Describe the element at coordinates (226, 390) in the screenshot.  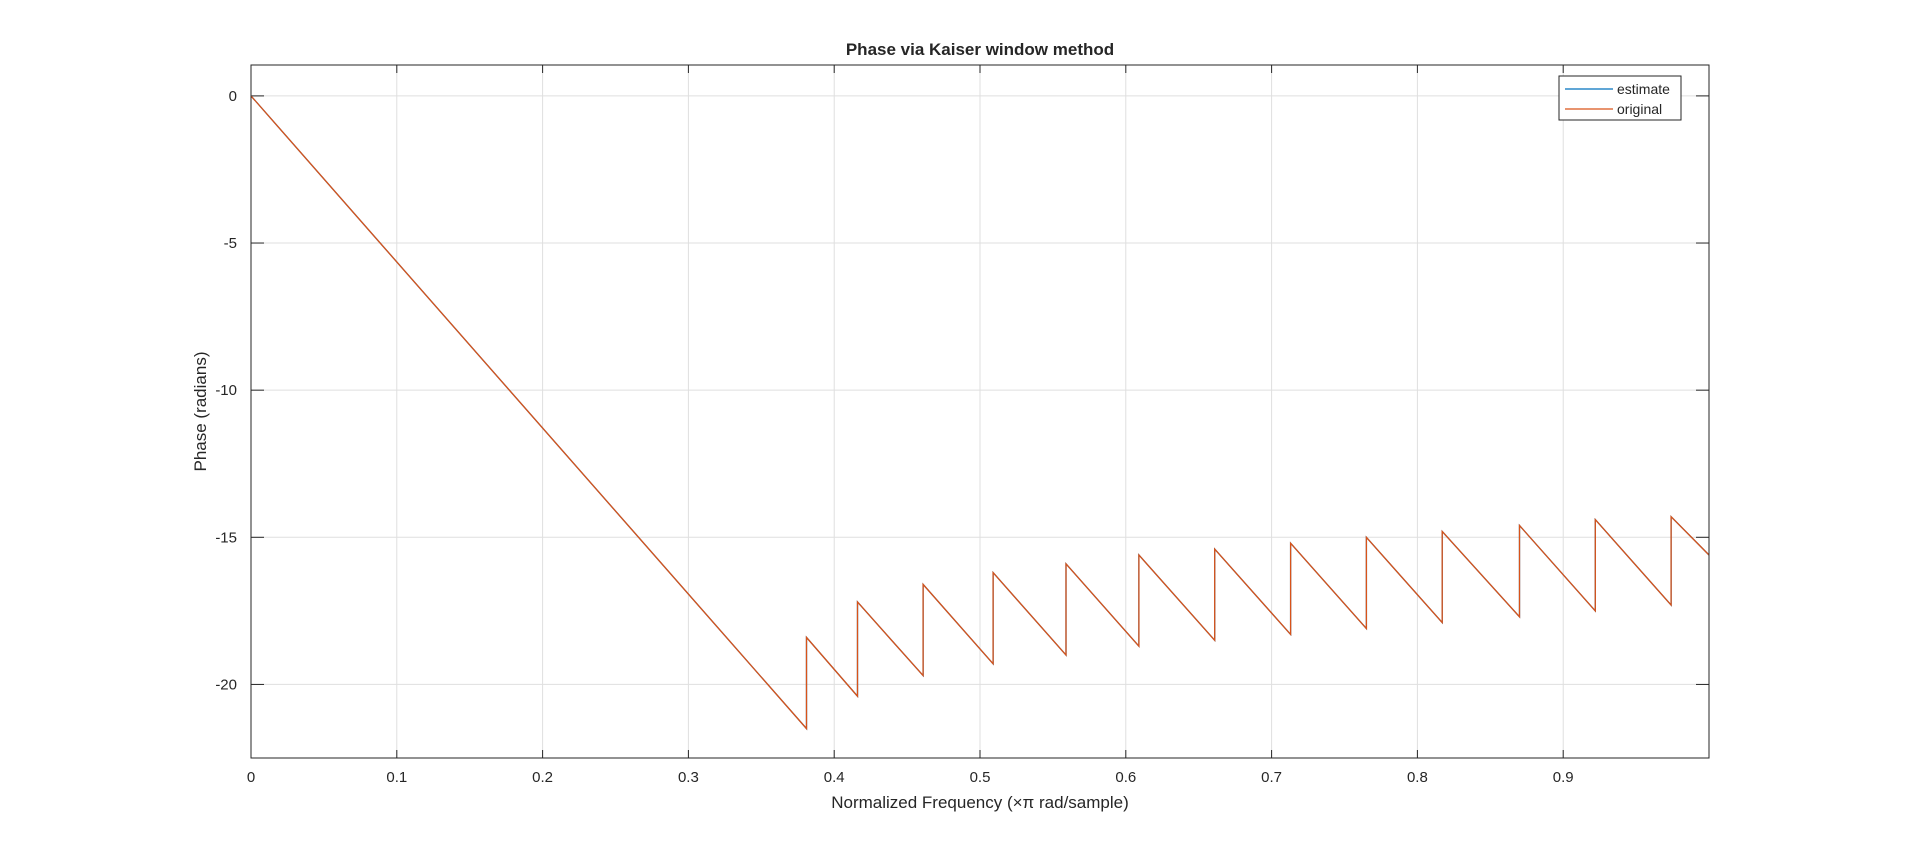
I see `y-tick-label: -10` at that location.